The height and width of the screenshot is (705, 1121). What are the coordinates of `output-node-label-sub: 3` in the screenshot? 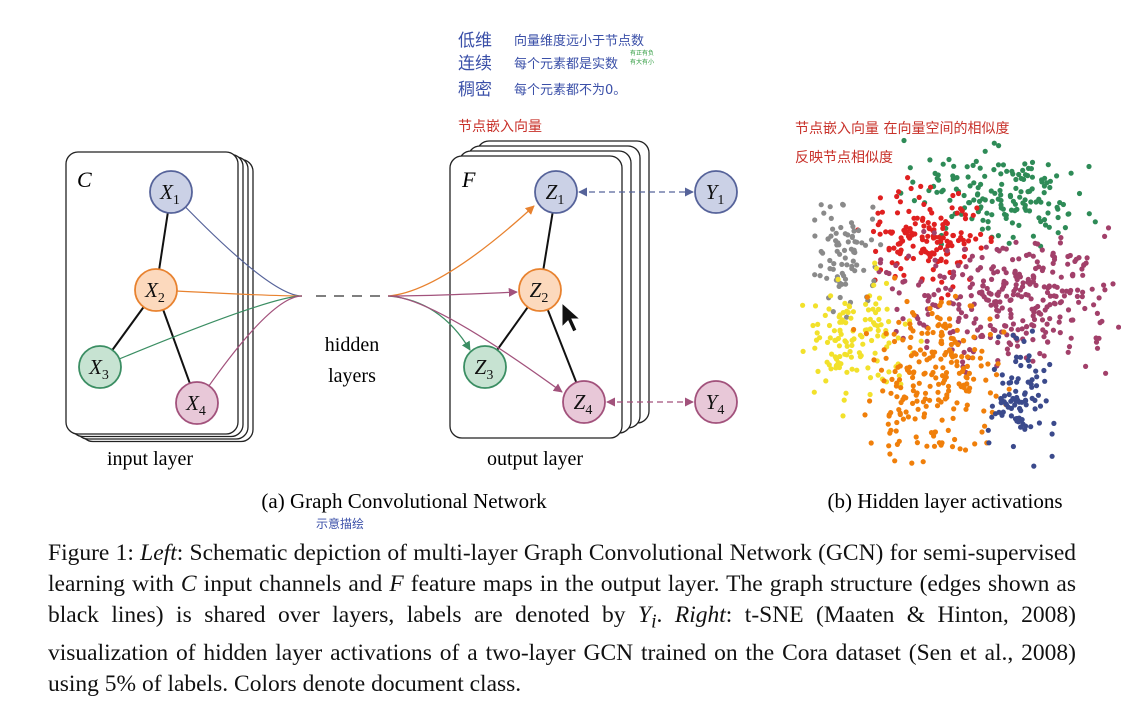 It's located at (489, 375).